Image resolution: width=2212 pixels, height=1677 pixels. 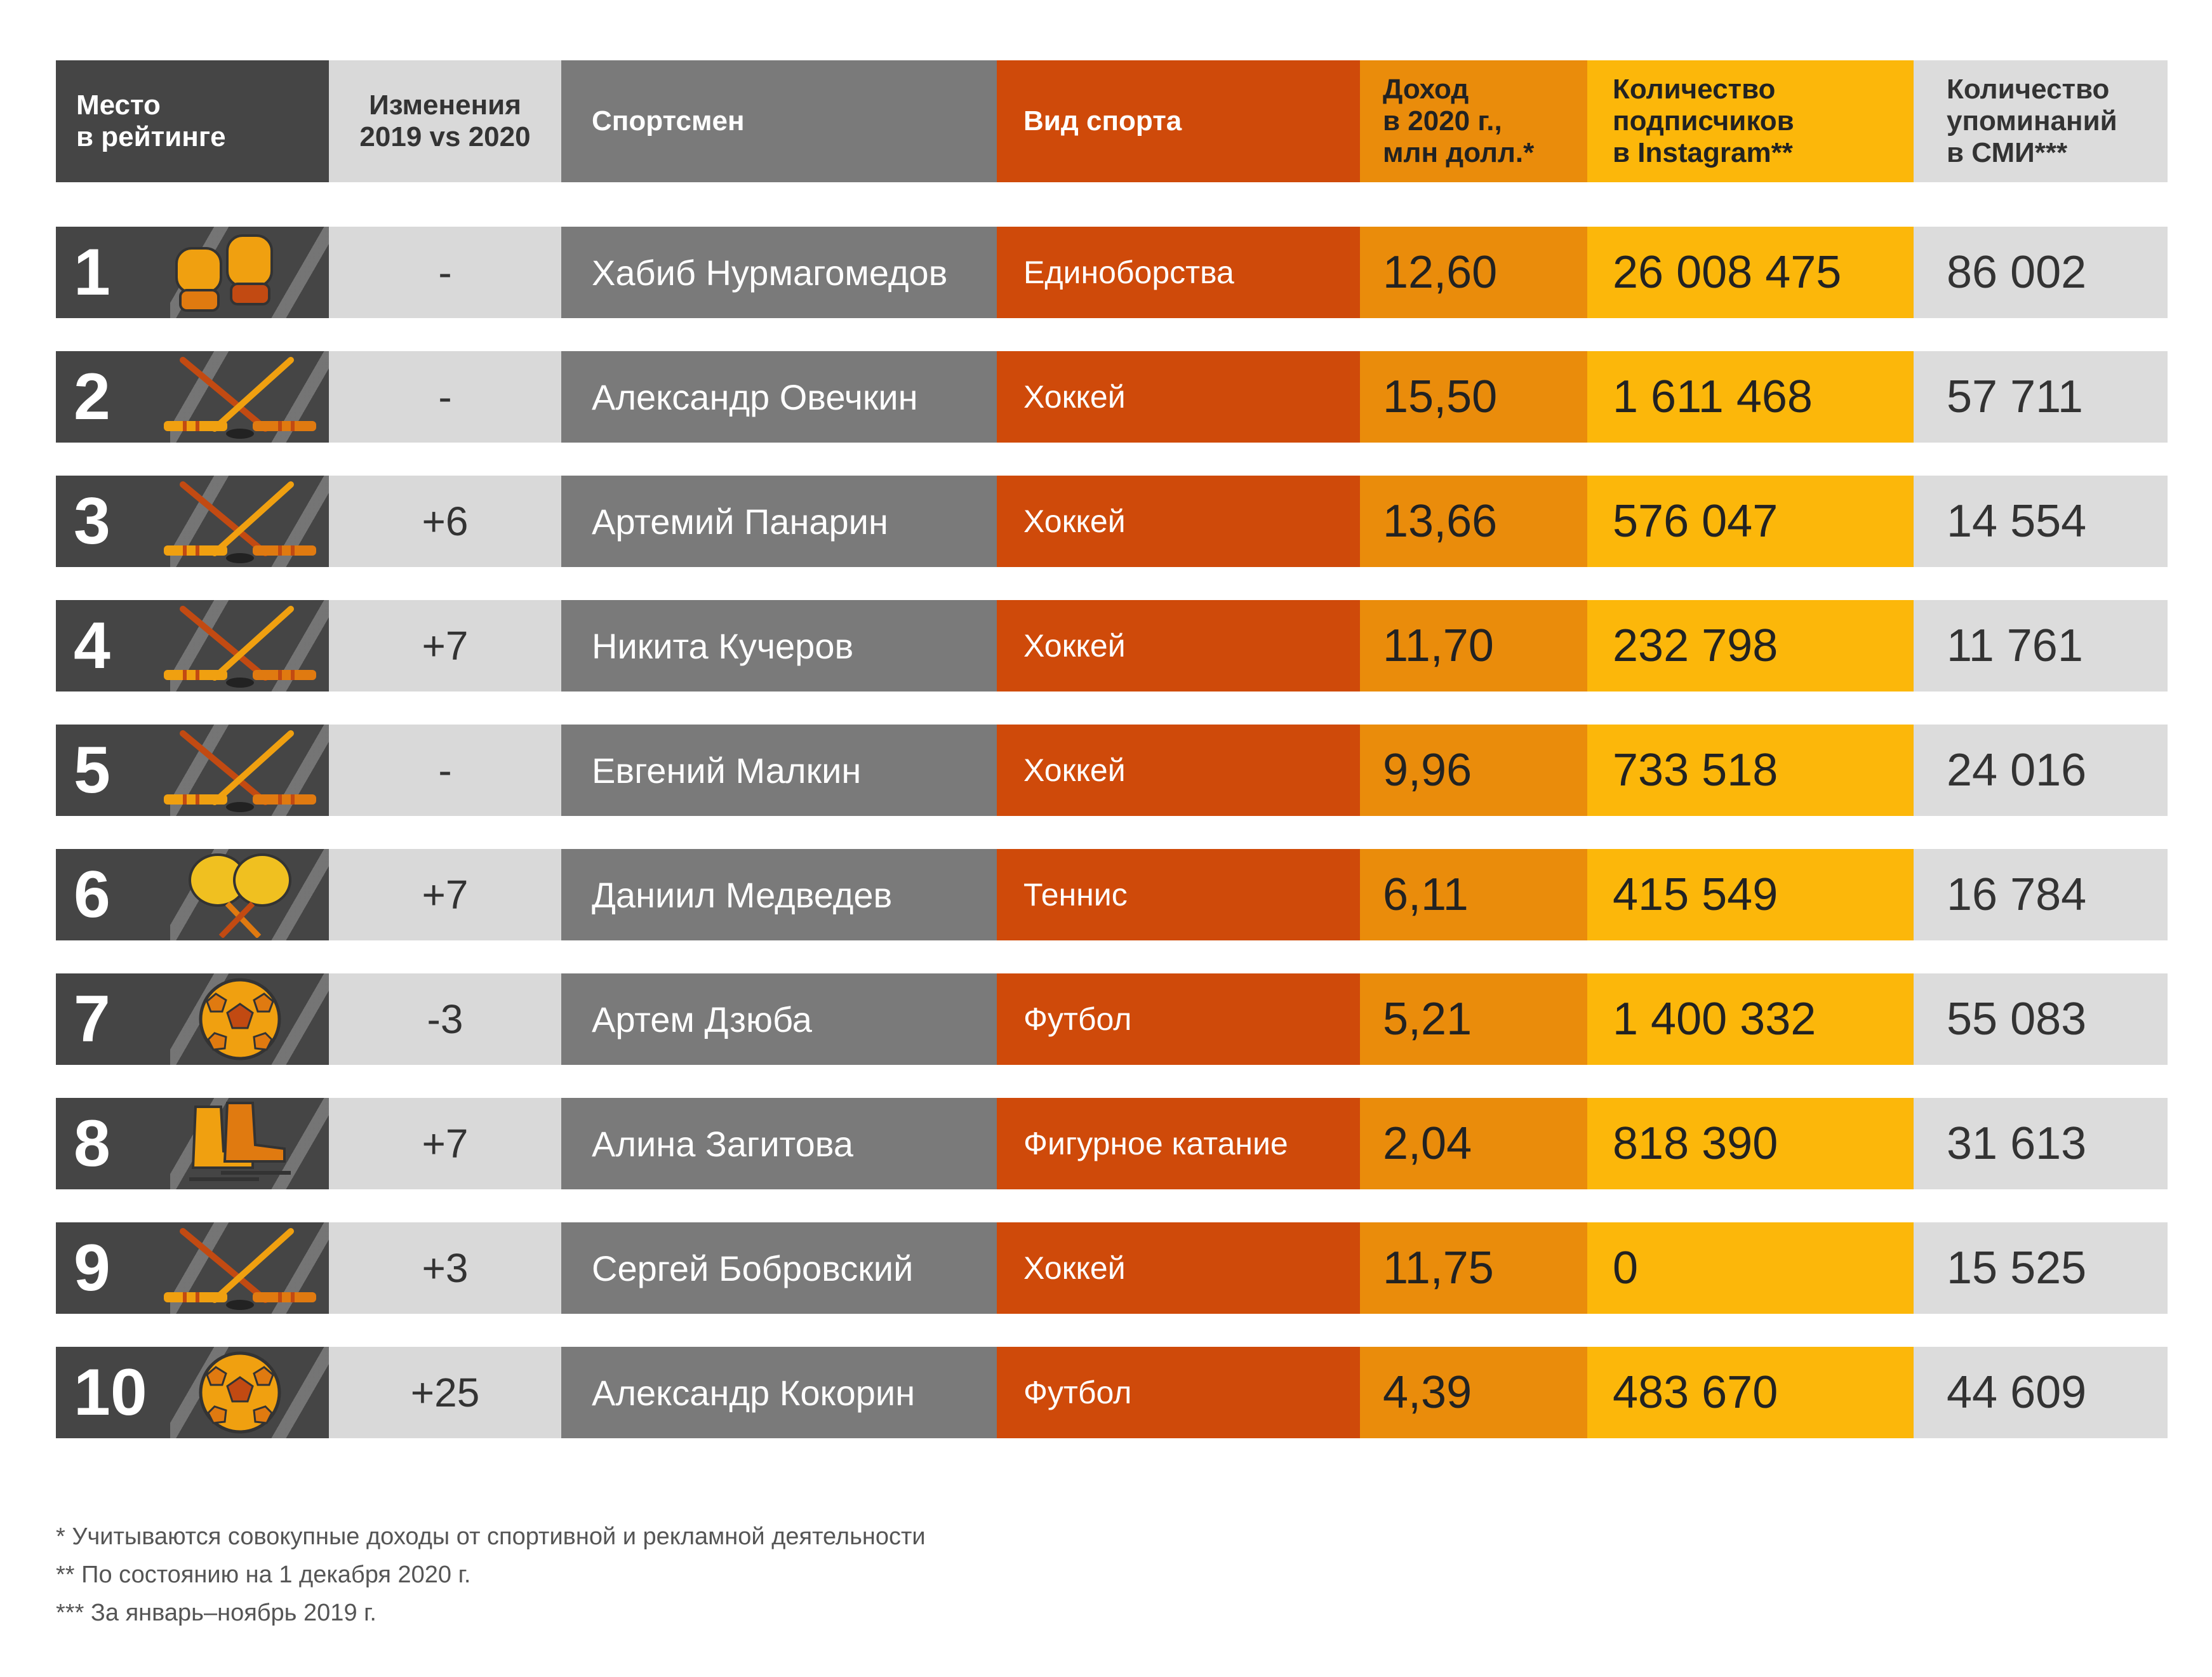 I want to click on rank-cell: 8, so click(x=192, y=1143).